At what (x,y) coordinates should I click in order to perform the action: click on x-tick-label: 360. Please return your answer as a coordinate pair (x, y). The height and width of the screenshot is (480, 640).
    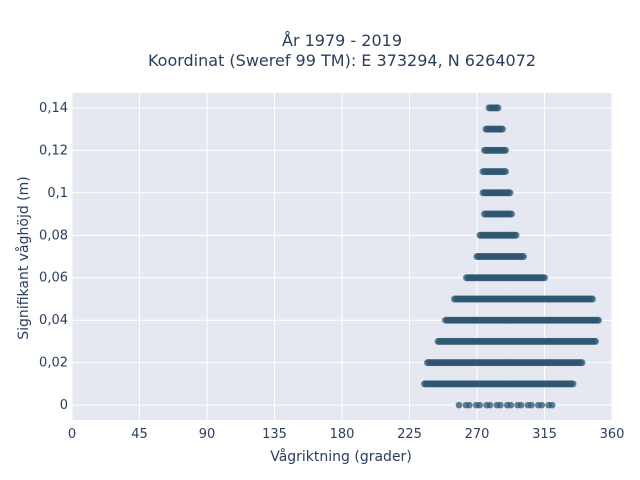
    Looking at the image, I should click on (612, 434).